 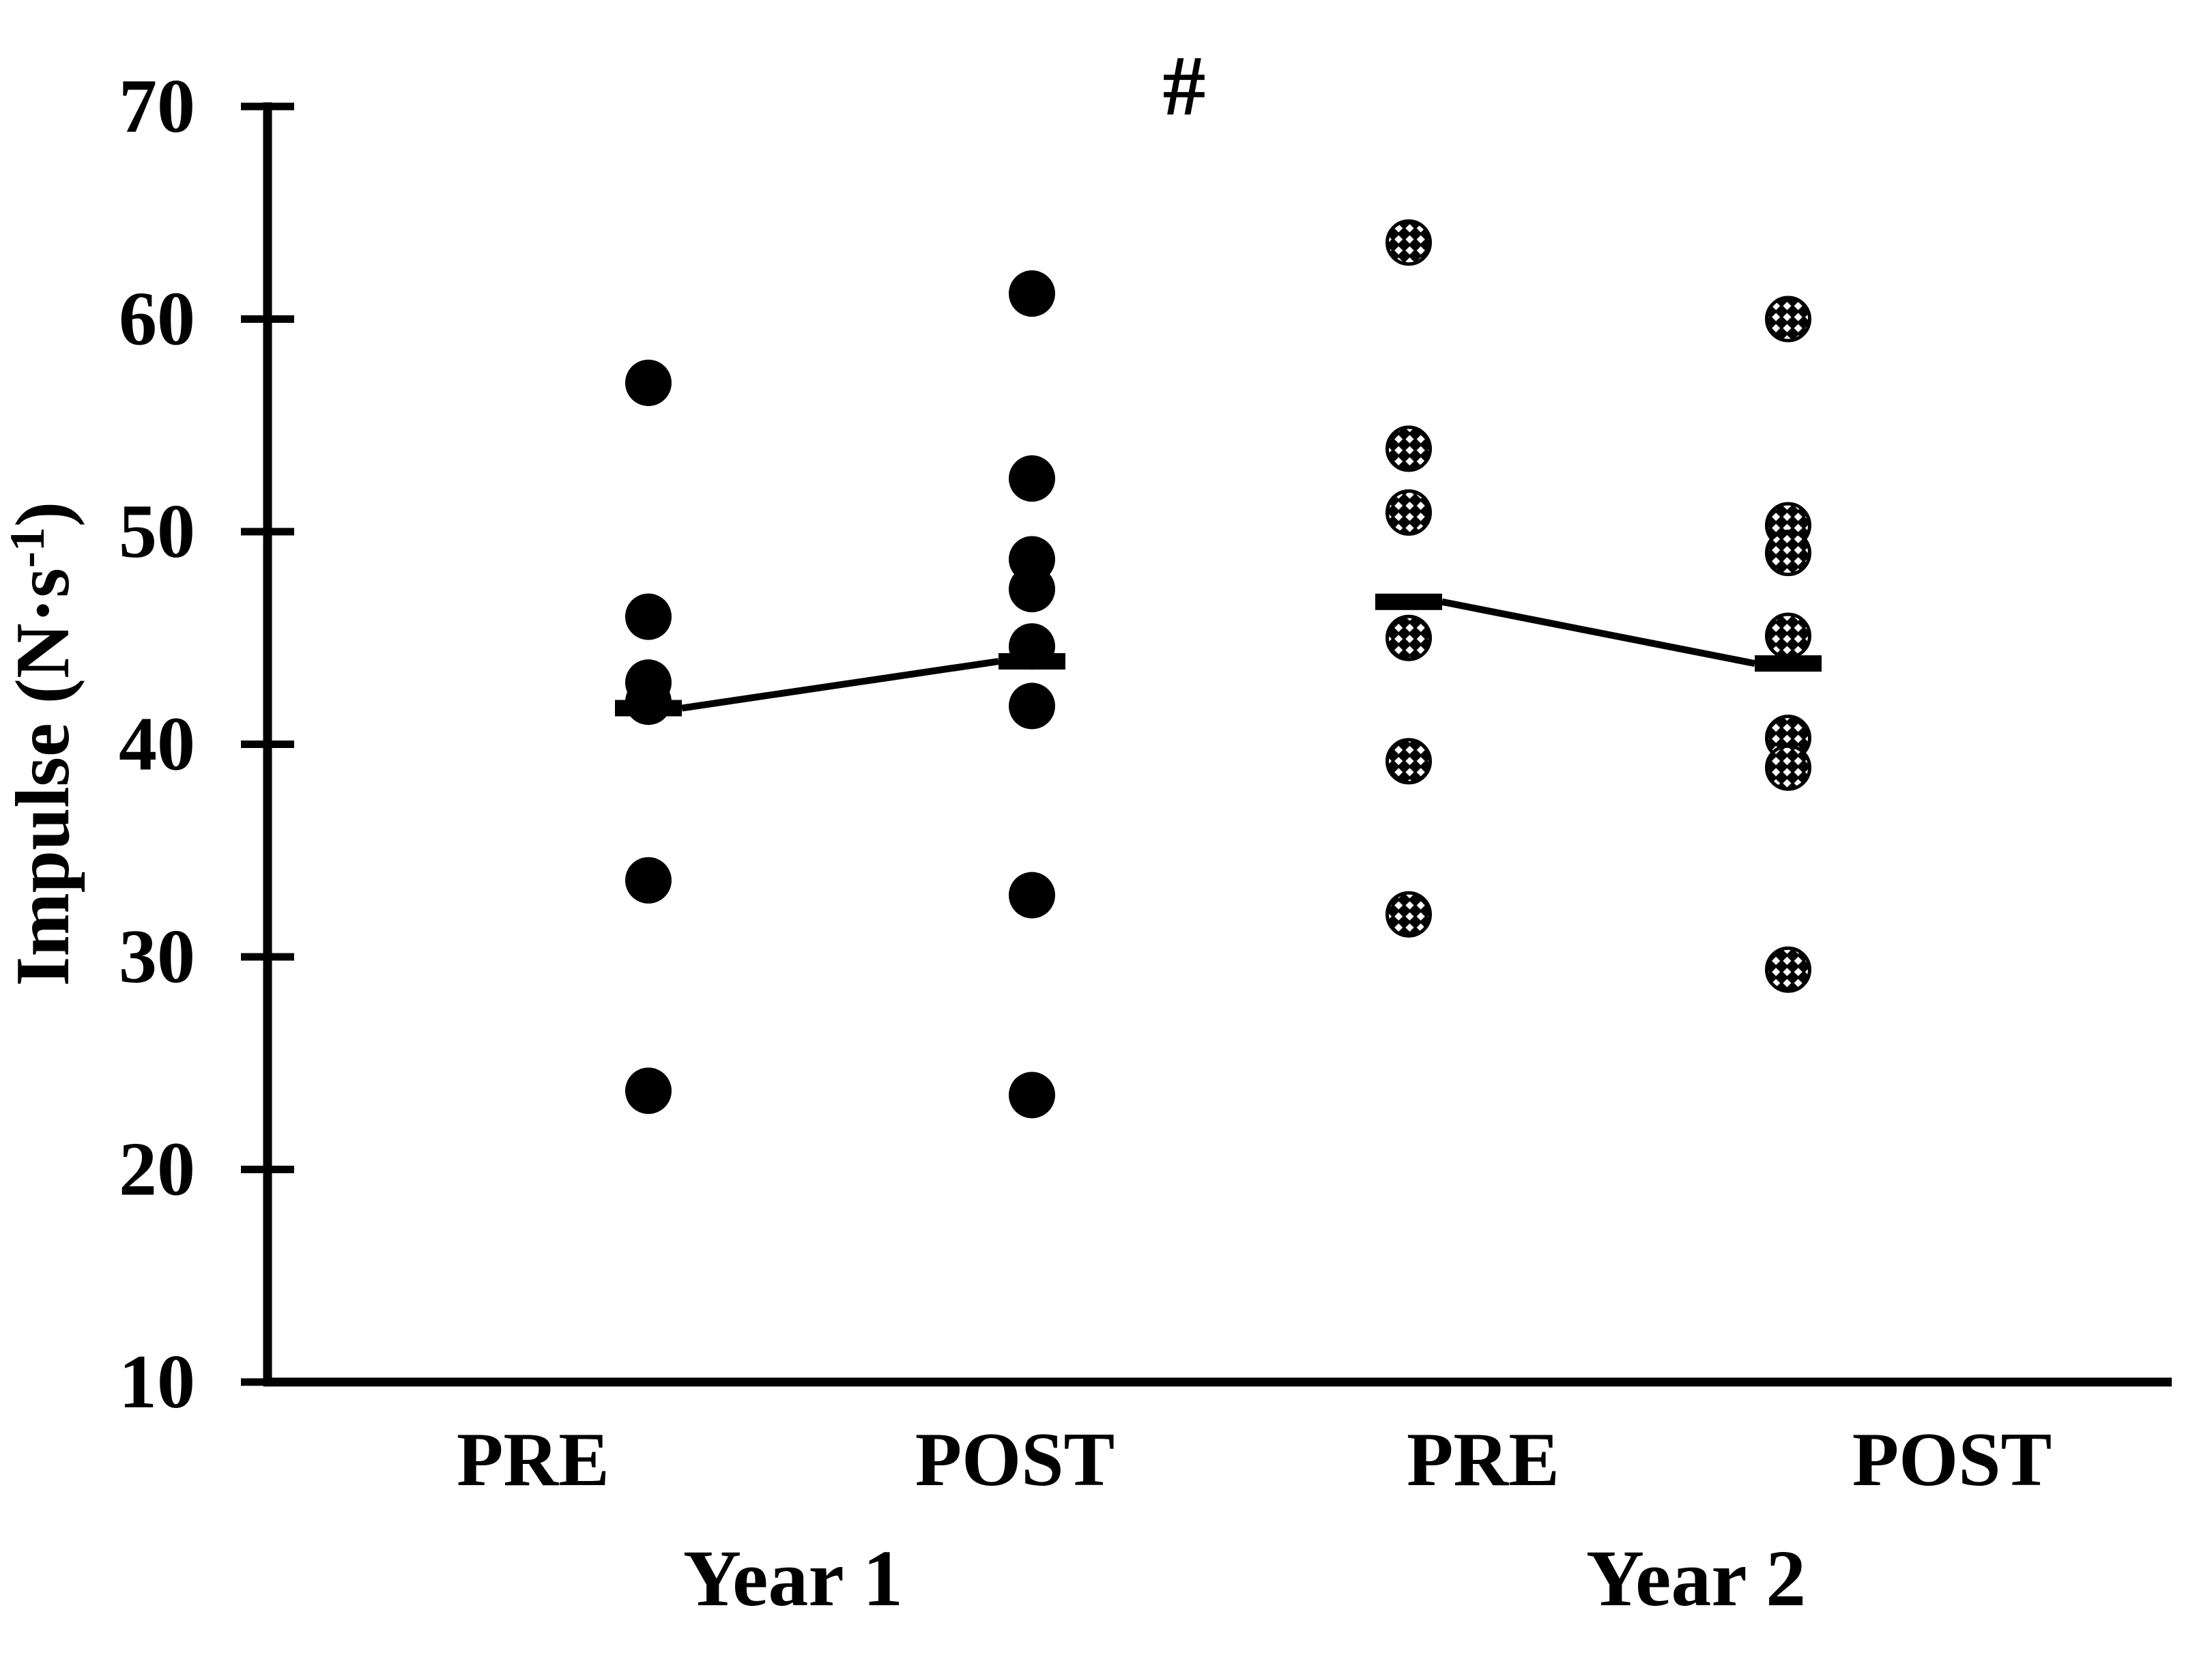 I want to click on series-year2-post, so click(x=1788, y=644).